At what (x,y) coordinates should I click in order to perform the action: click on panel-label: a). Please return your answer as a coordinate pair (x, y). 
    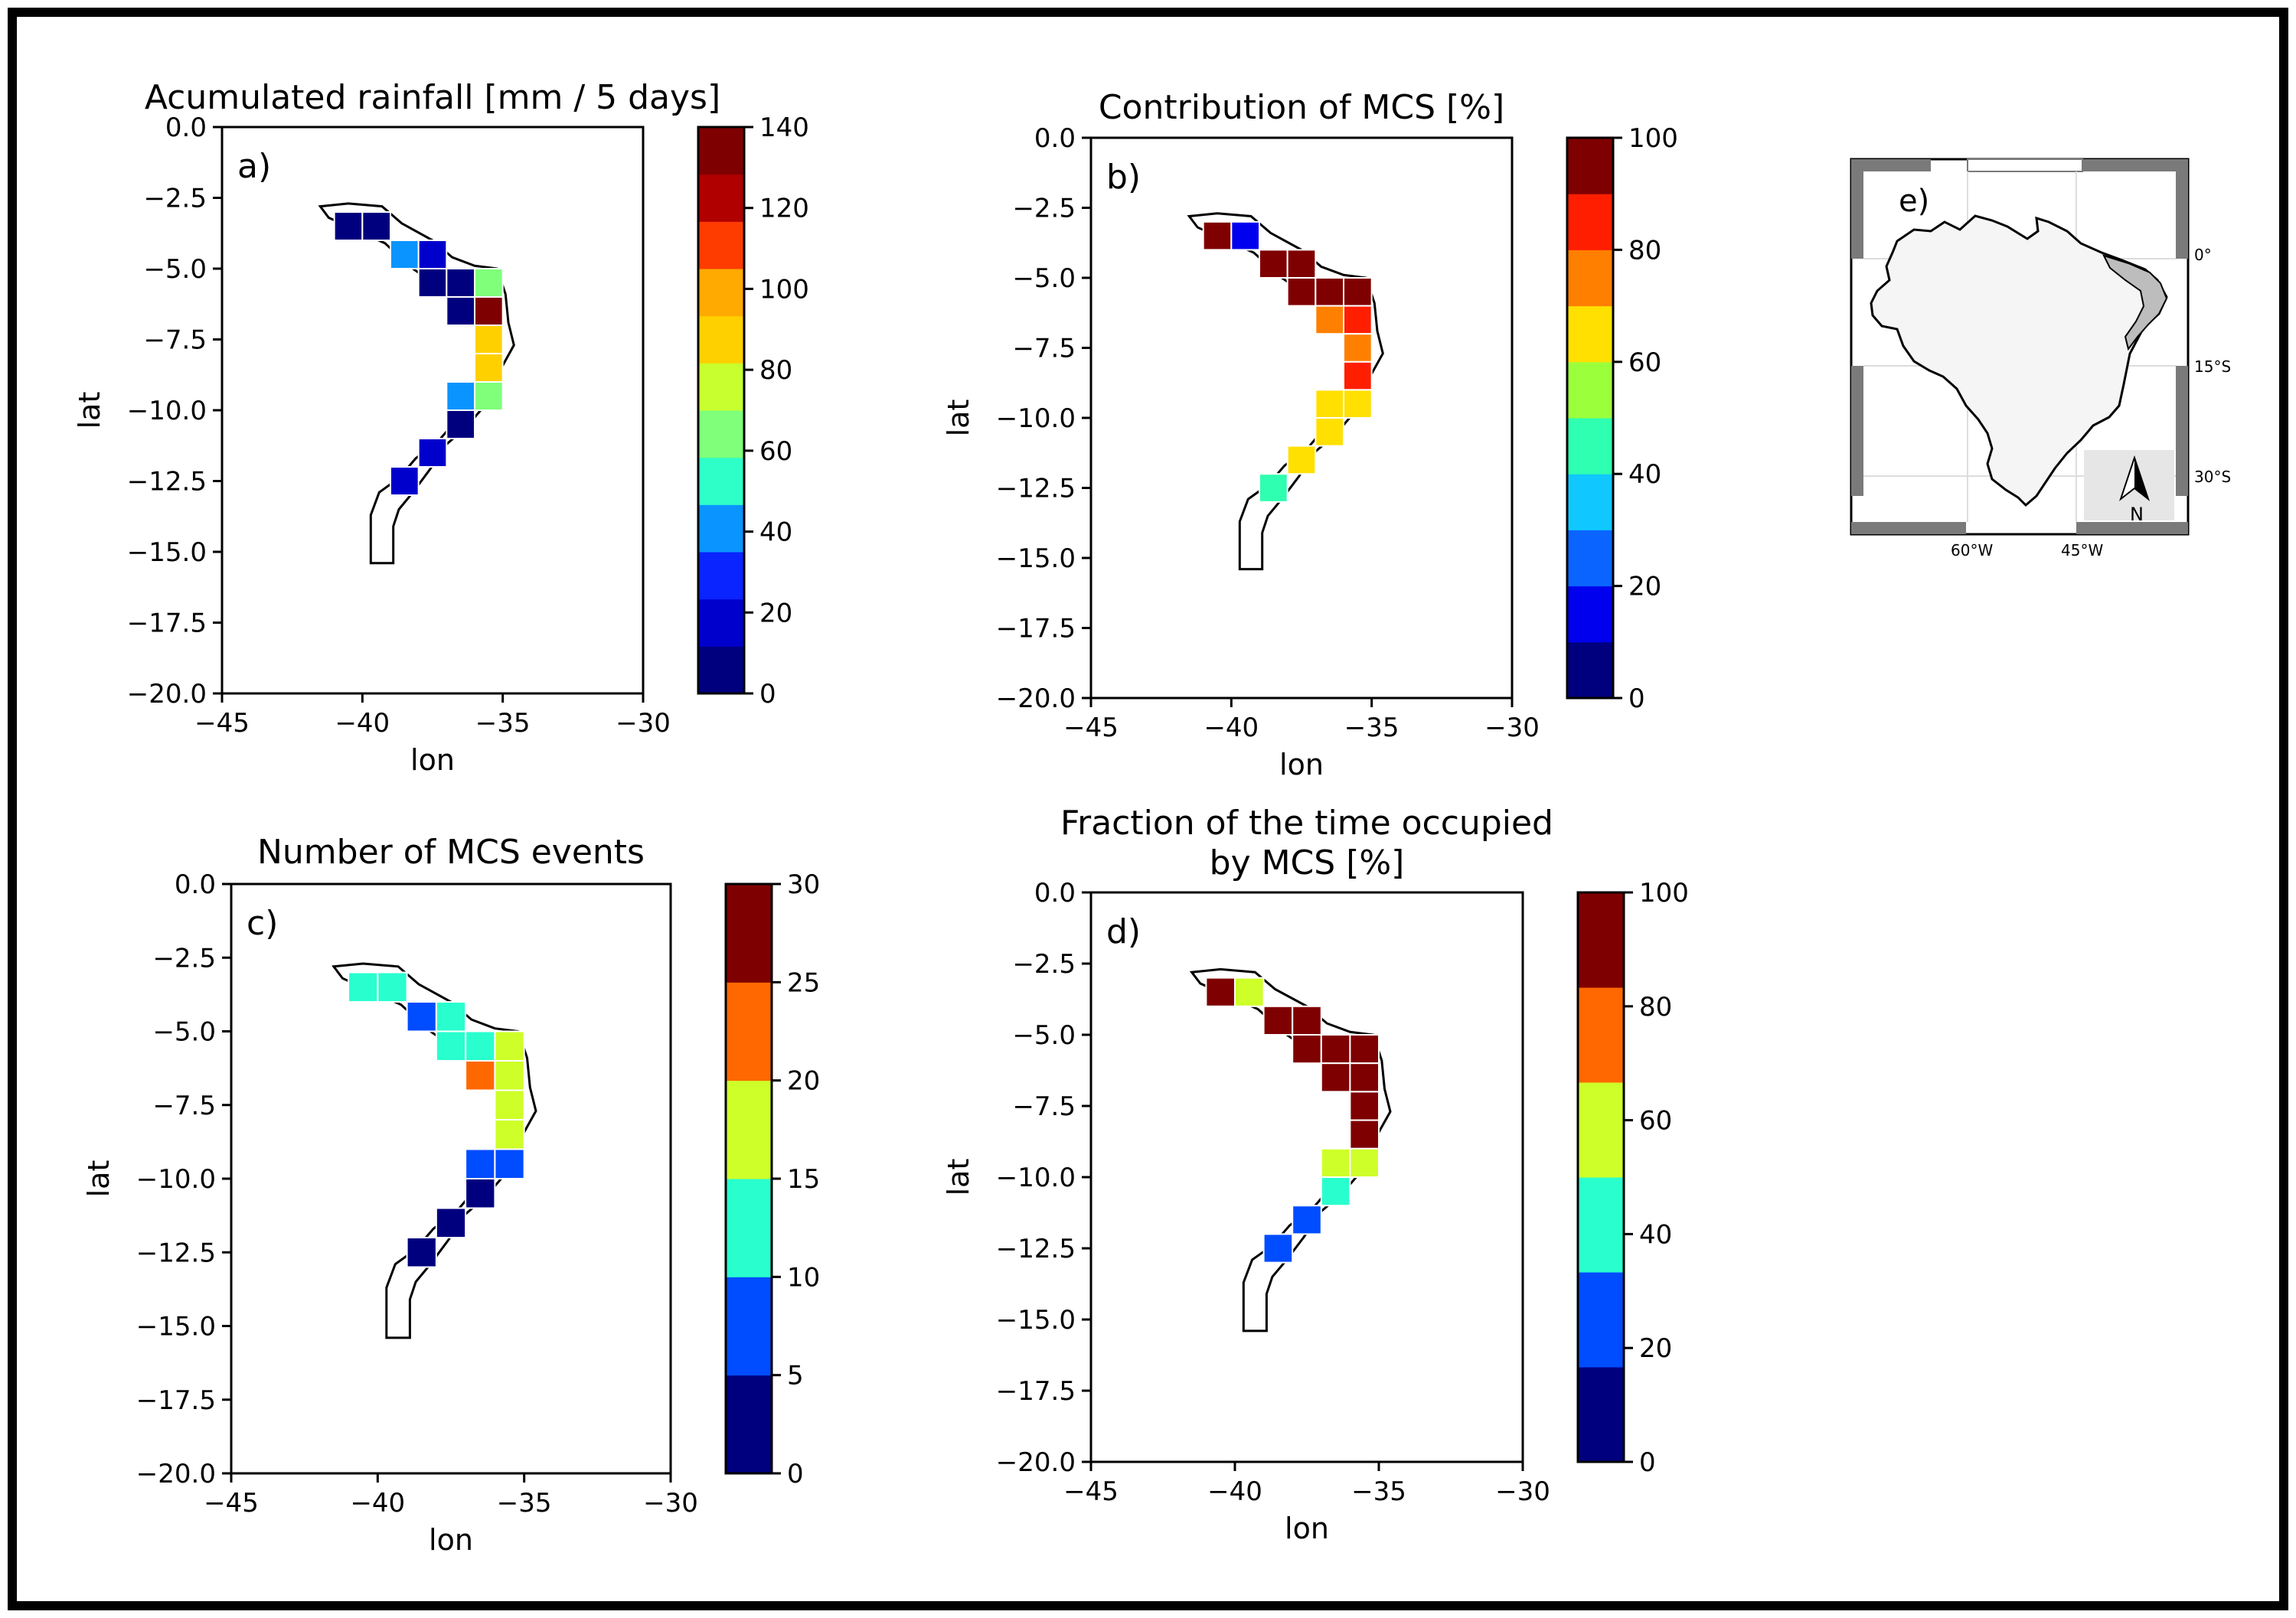
    Looking at the image, I should click on (254, 166).